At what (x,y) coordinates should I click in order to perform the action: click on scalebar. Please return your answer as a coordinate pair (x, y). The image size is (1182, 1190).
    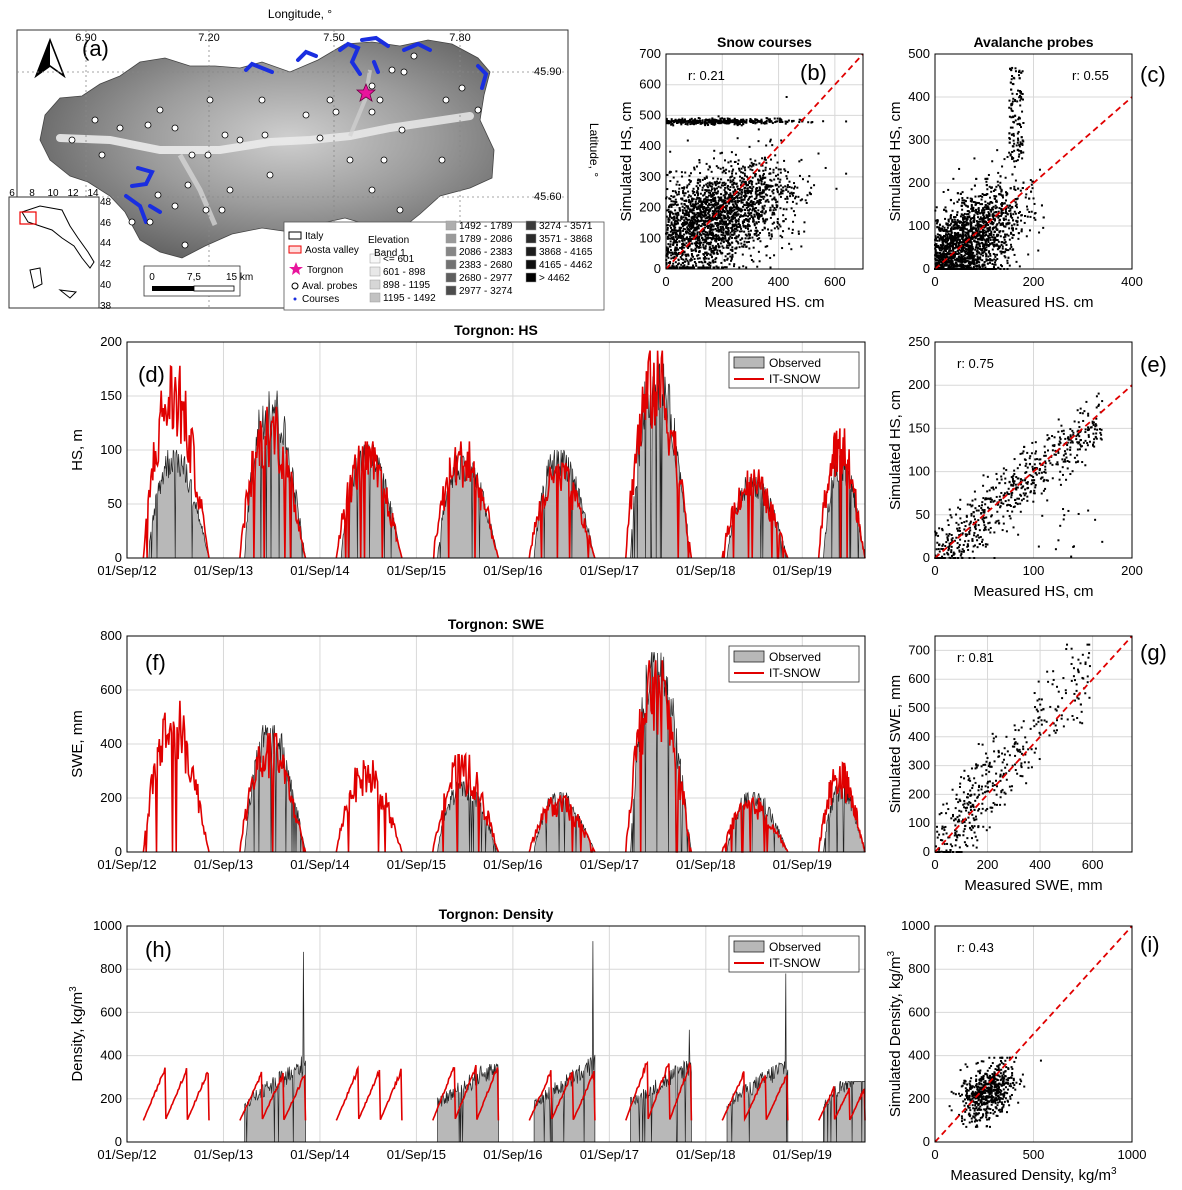
    Looking at the image, I should click on (192, 281).